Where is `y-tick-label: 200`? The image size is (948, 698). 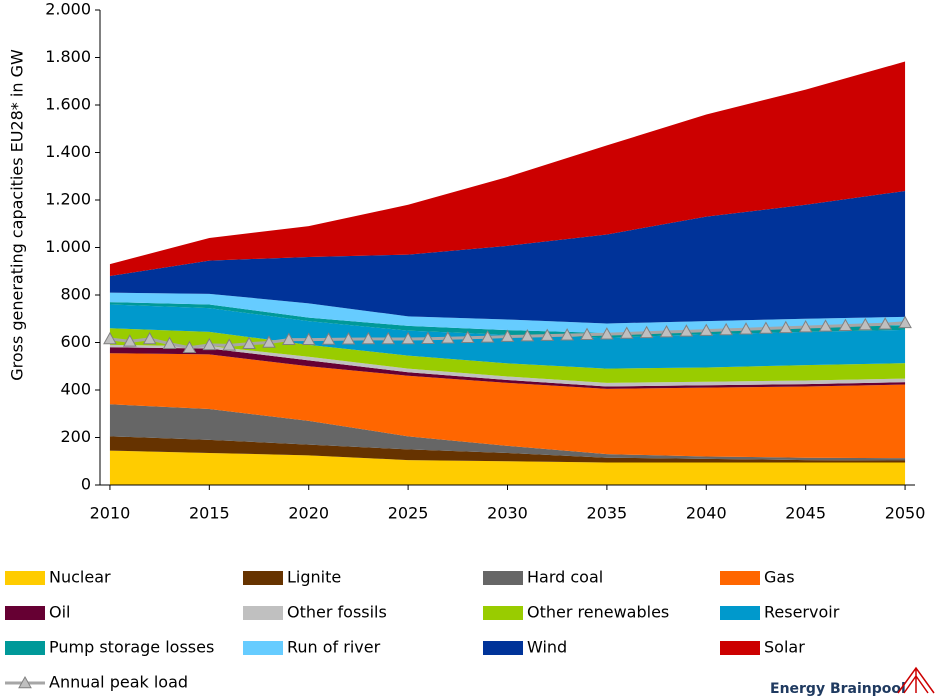
y-tick-label: 200 is located at coordinates (75, 436).